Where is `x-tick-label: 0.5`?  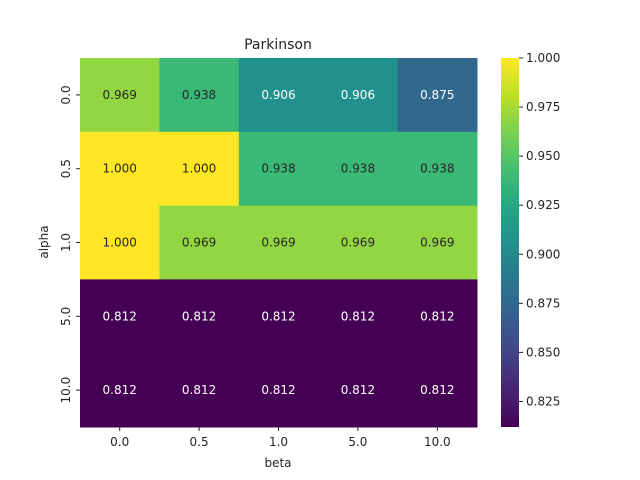 x-tick-label: 0.5 is located at coordinates (199, 442).